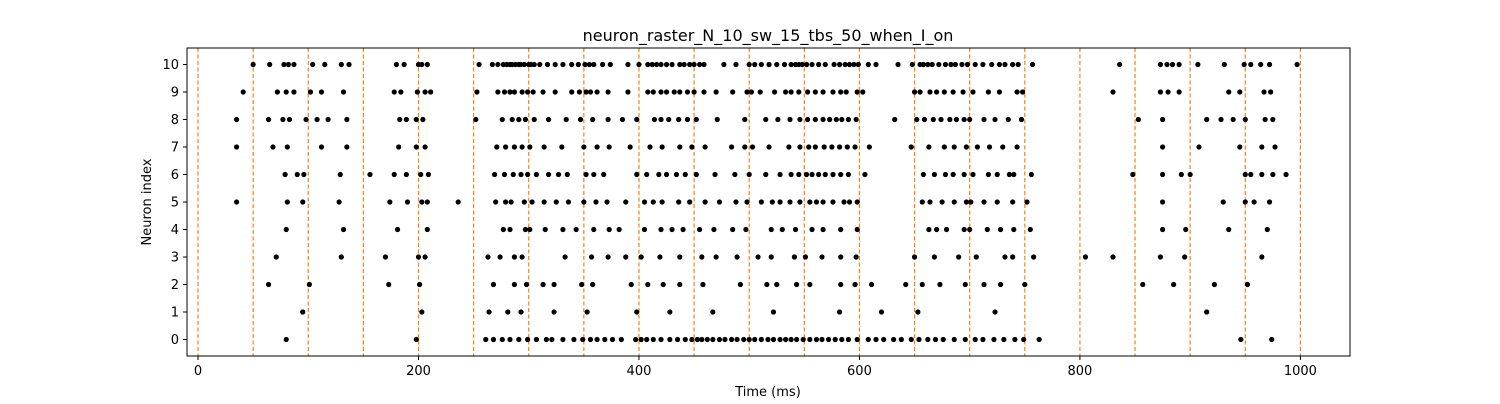 The width and height of the screenshot is (1500, 404). Describe the element at coordinates (175, 120) in the screenshot. I see `y-tick-label: 8` at that location.